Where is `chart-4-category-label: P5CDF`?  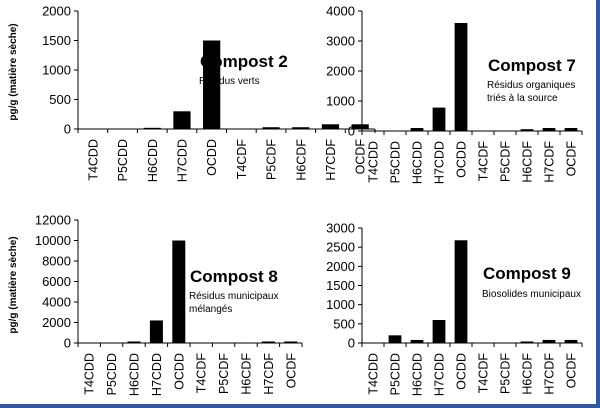
chart-4-category-label: P5CDF is located at coordinates (506, 373).